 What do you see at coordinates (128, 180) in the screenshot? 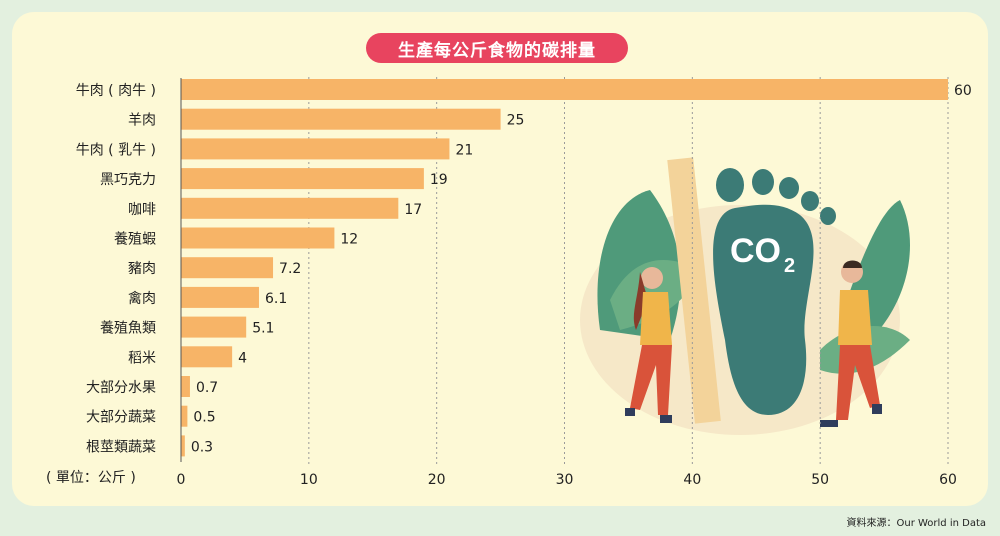
I see `category-label: 黑巧克力` at bounding box center [128, 180].